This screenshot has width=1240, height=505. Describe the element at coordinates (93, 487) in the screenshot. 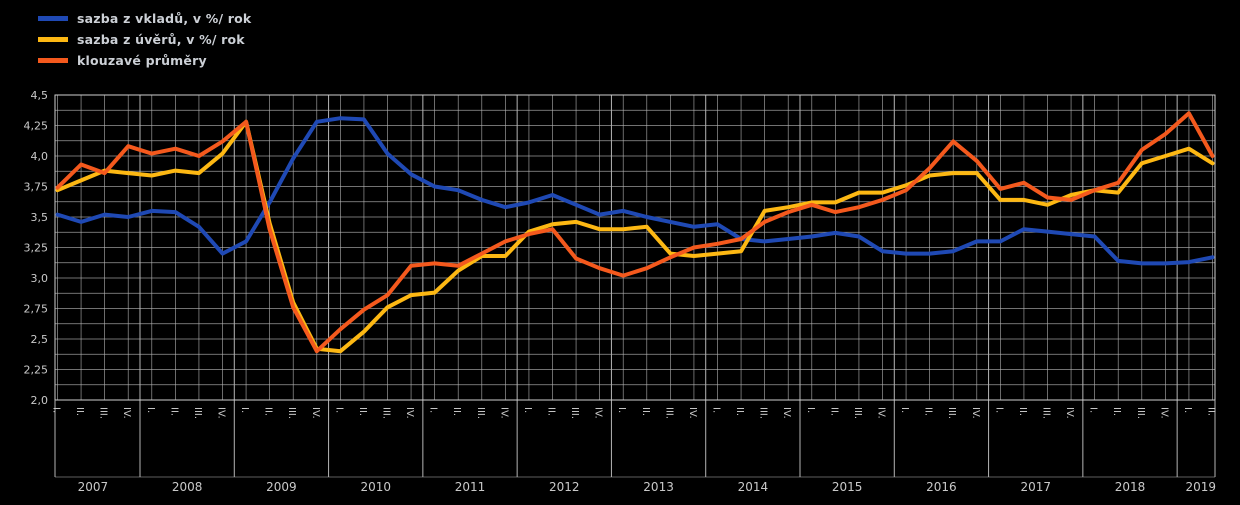

I see `x-year-label: 2007` at that location.